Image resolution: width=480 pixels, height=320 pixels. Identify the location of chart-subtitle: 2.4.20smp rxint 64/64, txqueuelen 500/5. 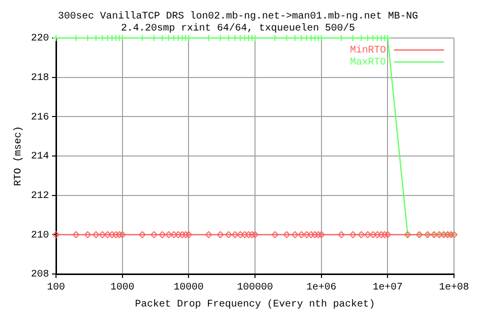
(238, 28).